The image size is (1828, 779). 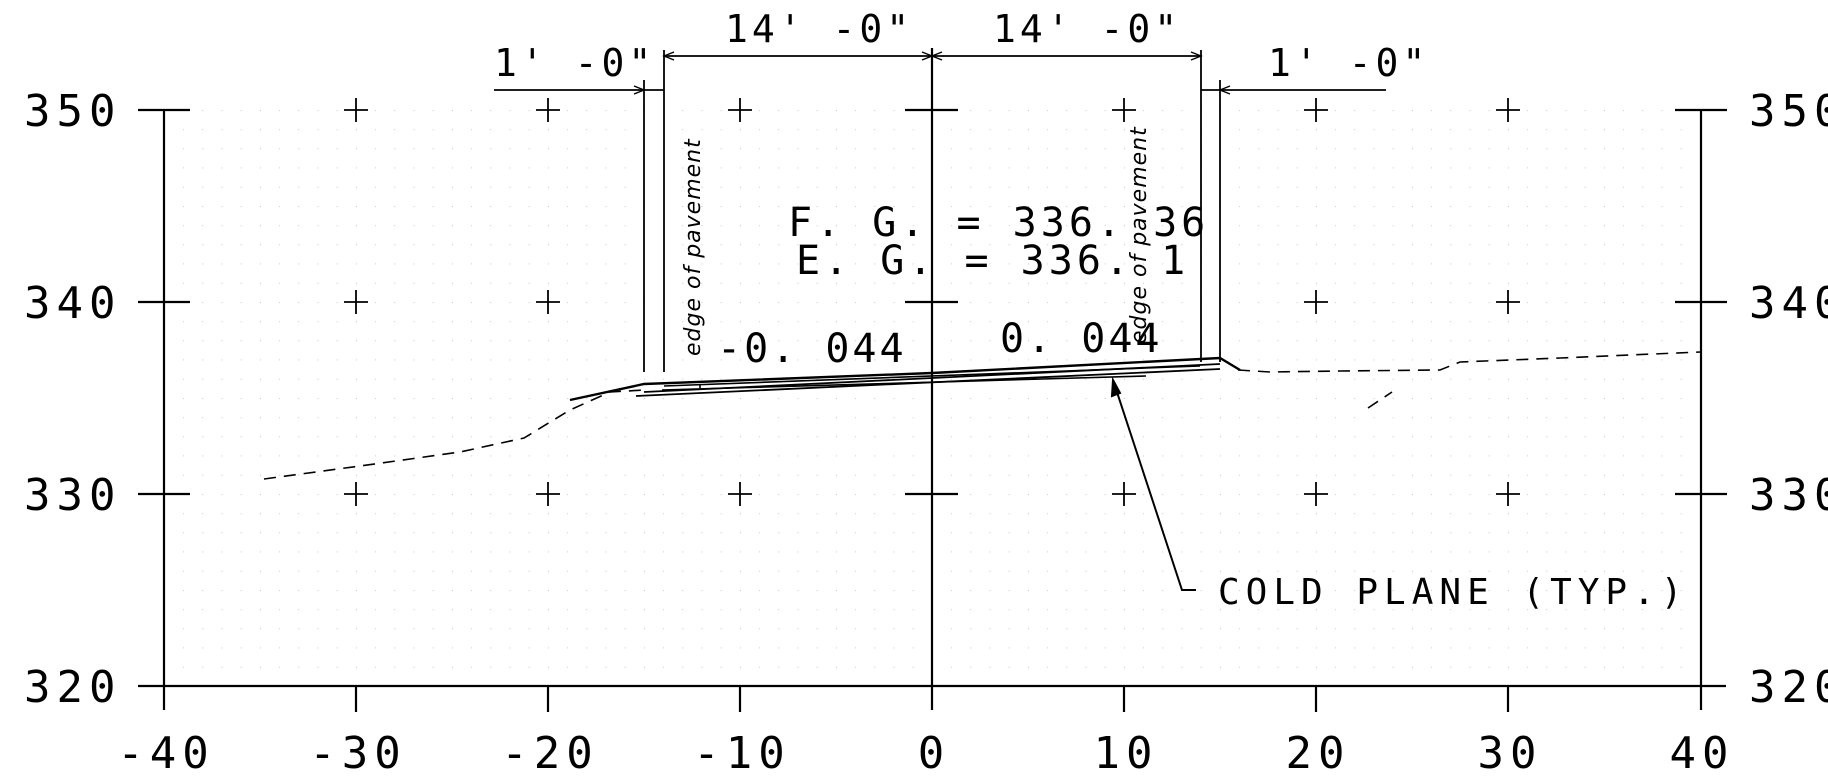 I want to click on x-axis: -40 -30 -20 -10 0 10 20 30 40, so click(x=926, y=753).